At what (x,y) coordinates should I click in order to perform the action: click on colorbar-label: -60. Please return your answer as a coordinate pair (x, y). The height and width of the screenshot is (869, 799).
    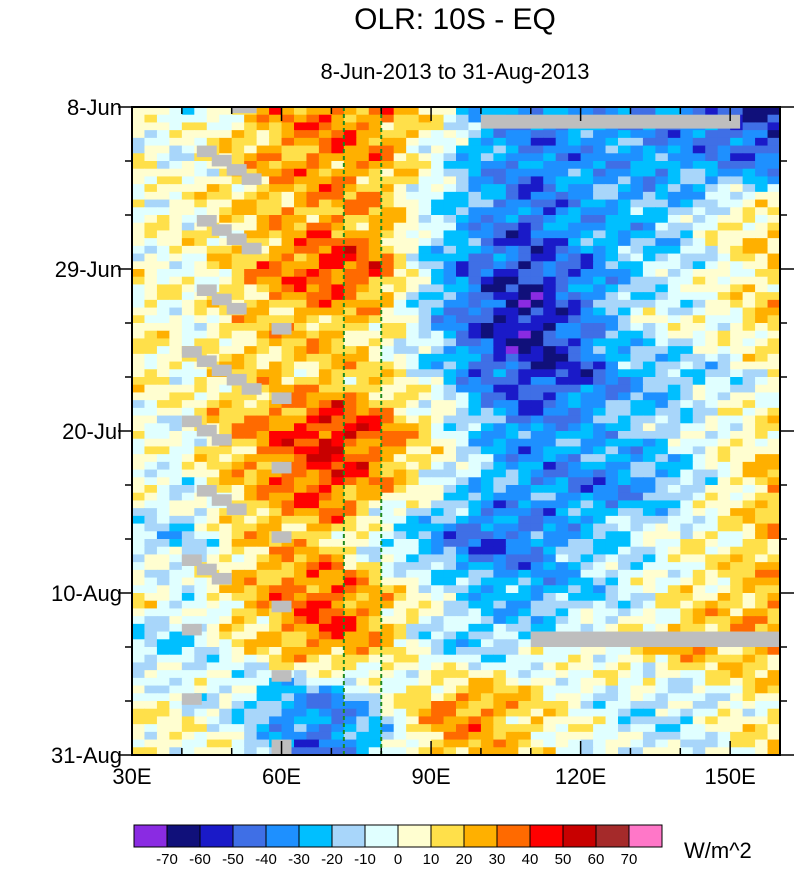
    Looking at the image, I should click on (200, 859).